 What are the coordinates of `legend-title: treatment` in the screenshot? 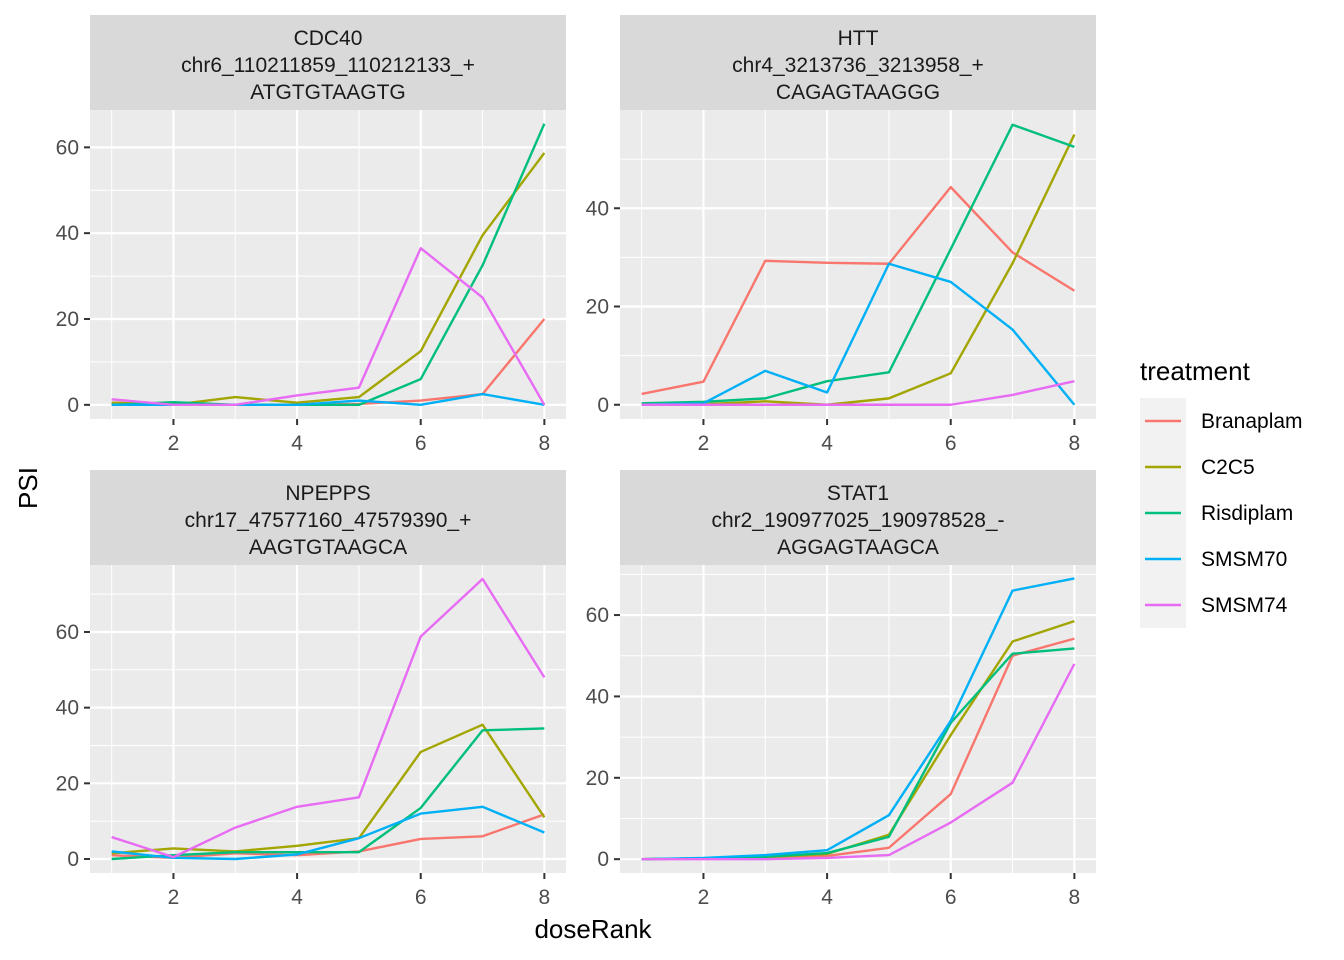 It's located at (1195, 371).